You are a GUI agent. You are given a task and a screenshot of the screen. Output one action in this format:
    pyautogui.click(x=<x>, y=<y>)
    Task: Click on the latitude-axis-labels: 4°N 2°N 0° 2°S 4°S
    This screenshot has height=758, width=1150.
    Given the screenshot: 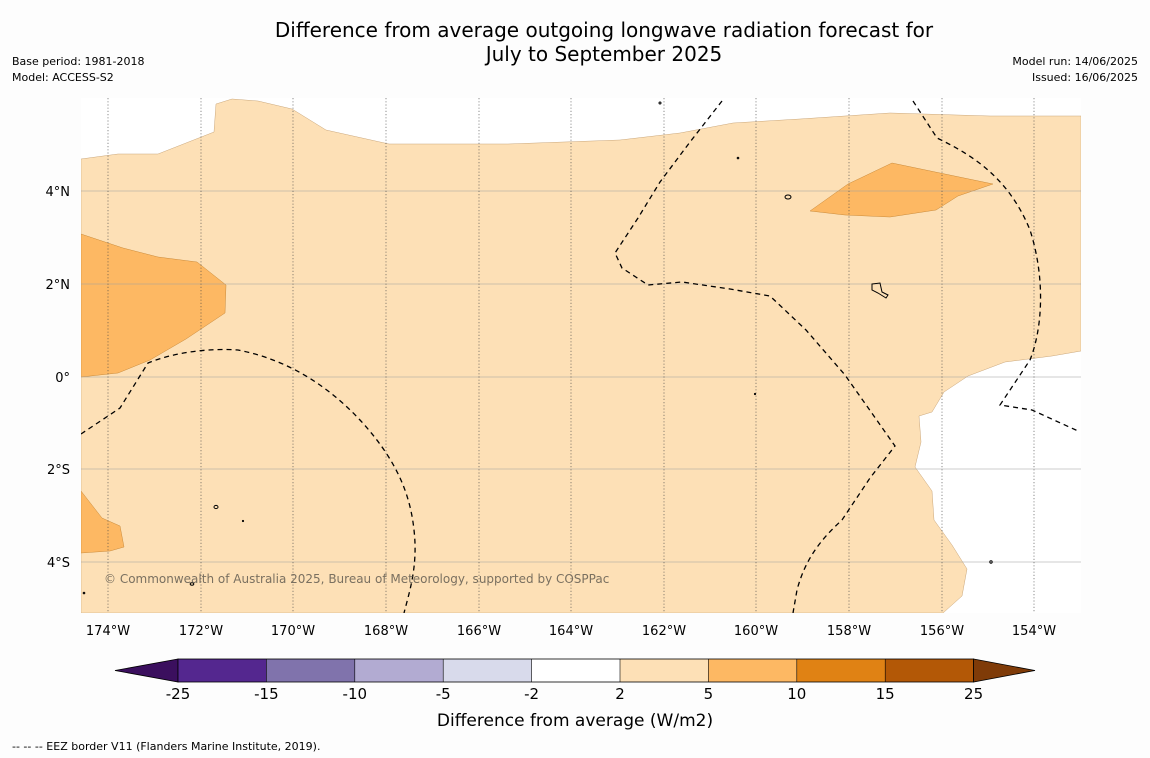 What is the action you would take?
    pyautogui.click(x=58, y=378)
    